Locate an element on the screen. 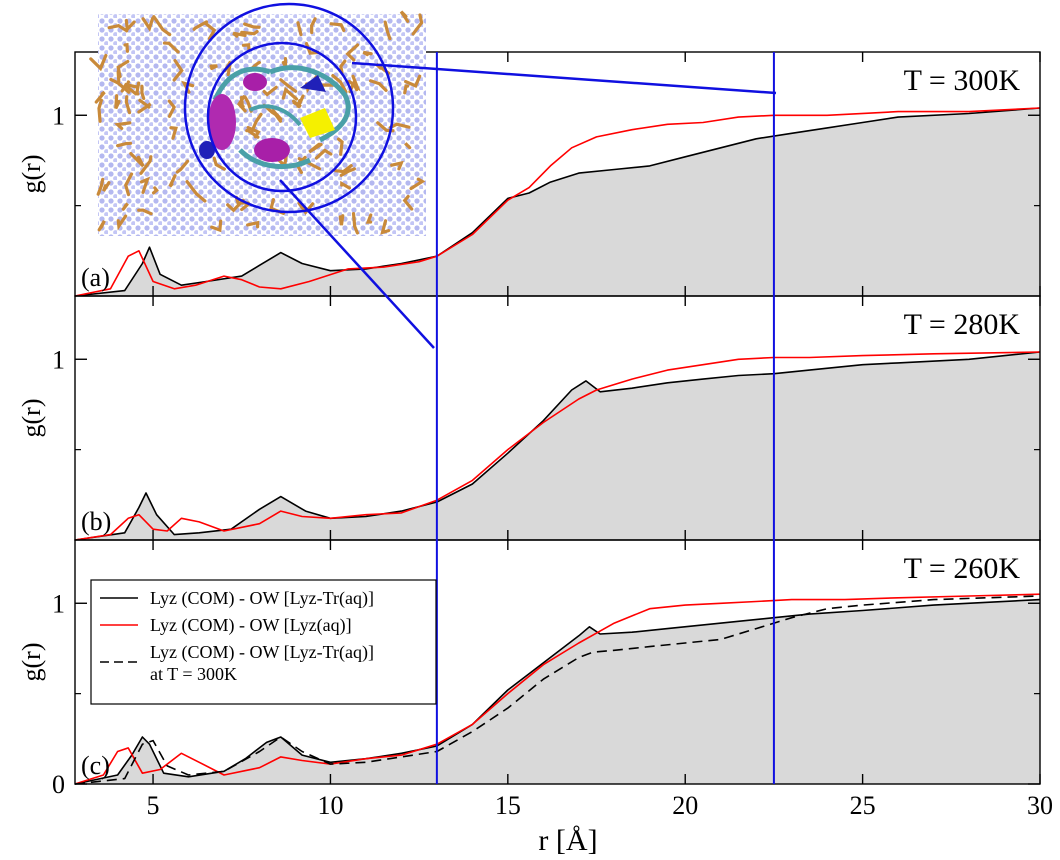 This screenshot has height=860, width=1060. shell-outer-circle is located at coordinates (282, 117).